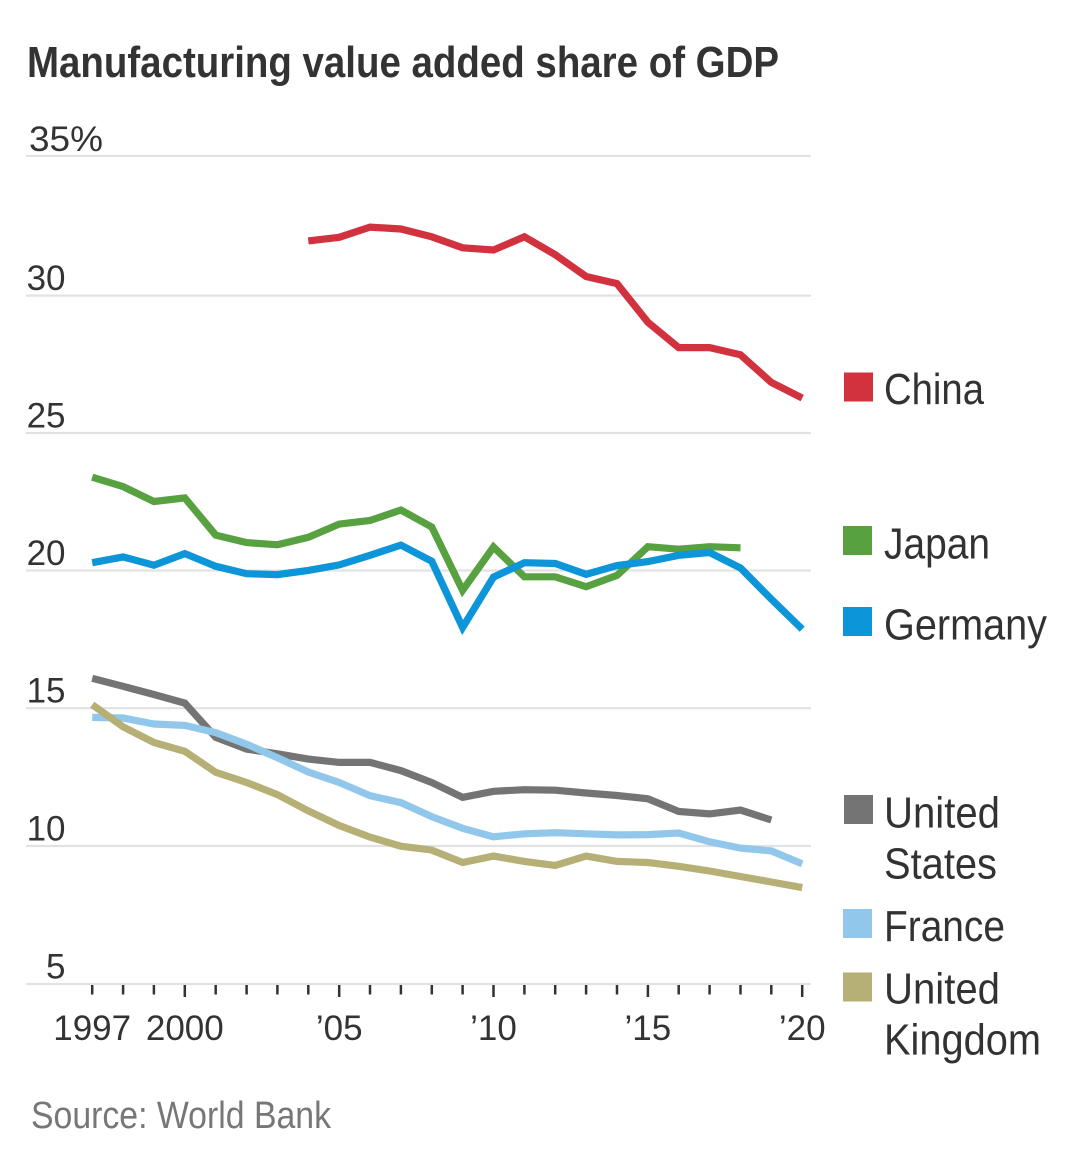  I want to click on svg-text: Source: World Bank, so click(181, 1116).